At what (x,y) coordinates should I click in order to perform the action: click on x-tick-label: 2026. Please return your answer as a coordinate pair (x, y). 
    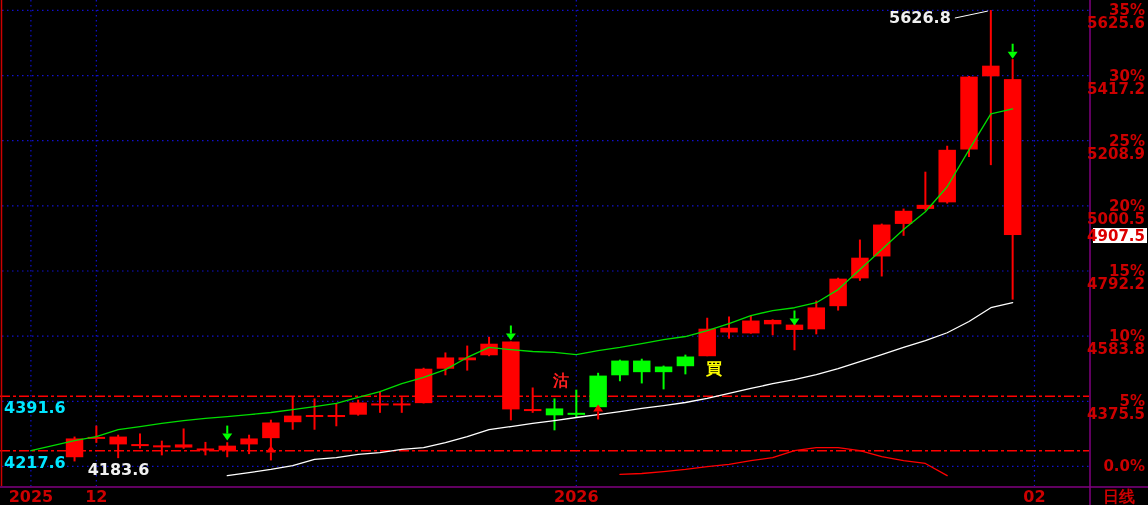
    Looking at the image, I should click on (576, 496).